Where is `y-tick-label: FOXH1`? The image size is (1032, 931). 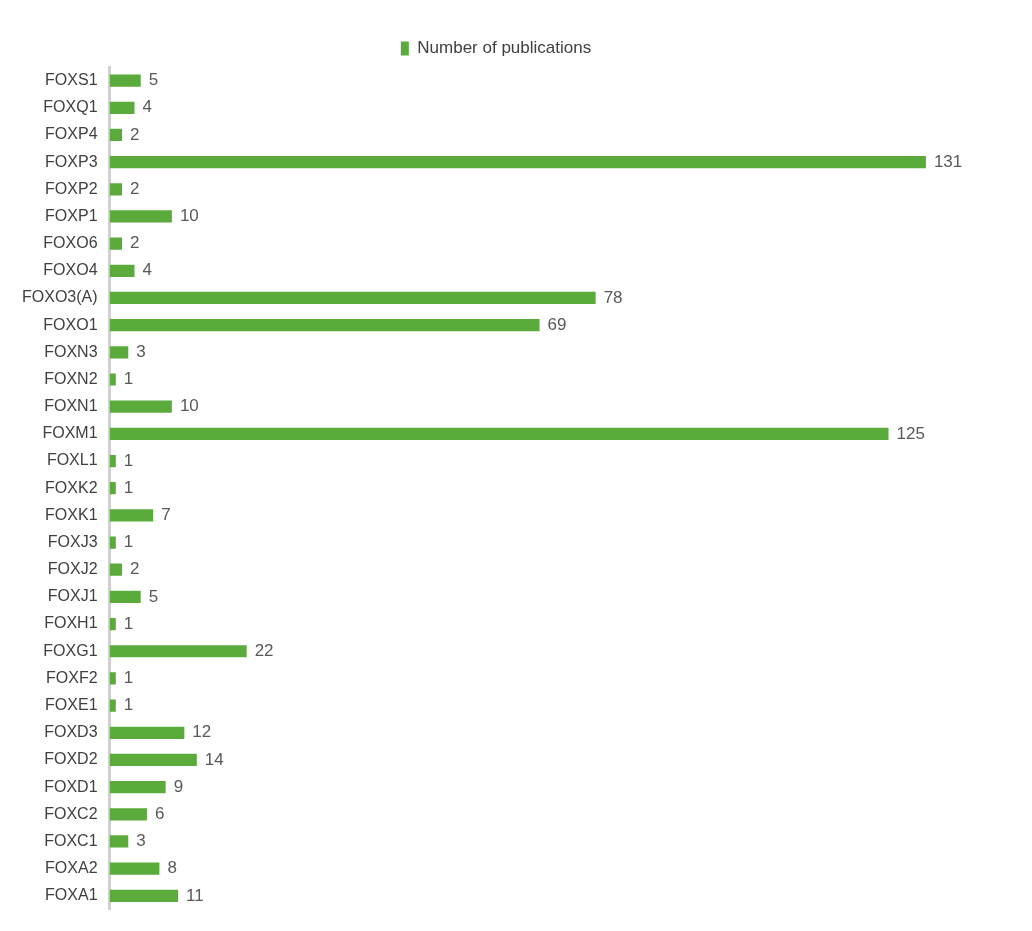 y-tick-label: FOXH1 is located at coordinates (71, 623).